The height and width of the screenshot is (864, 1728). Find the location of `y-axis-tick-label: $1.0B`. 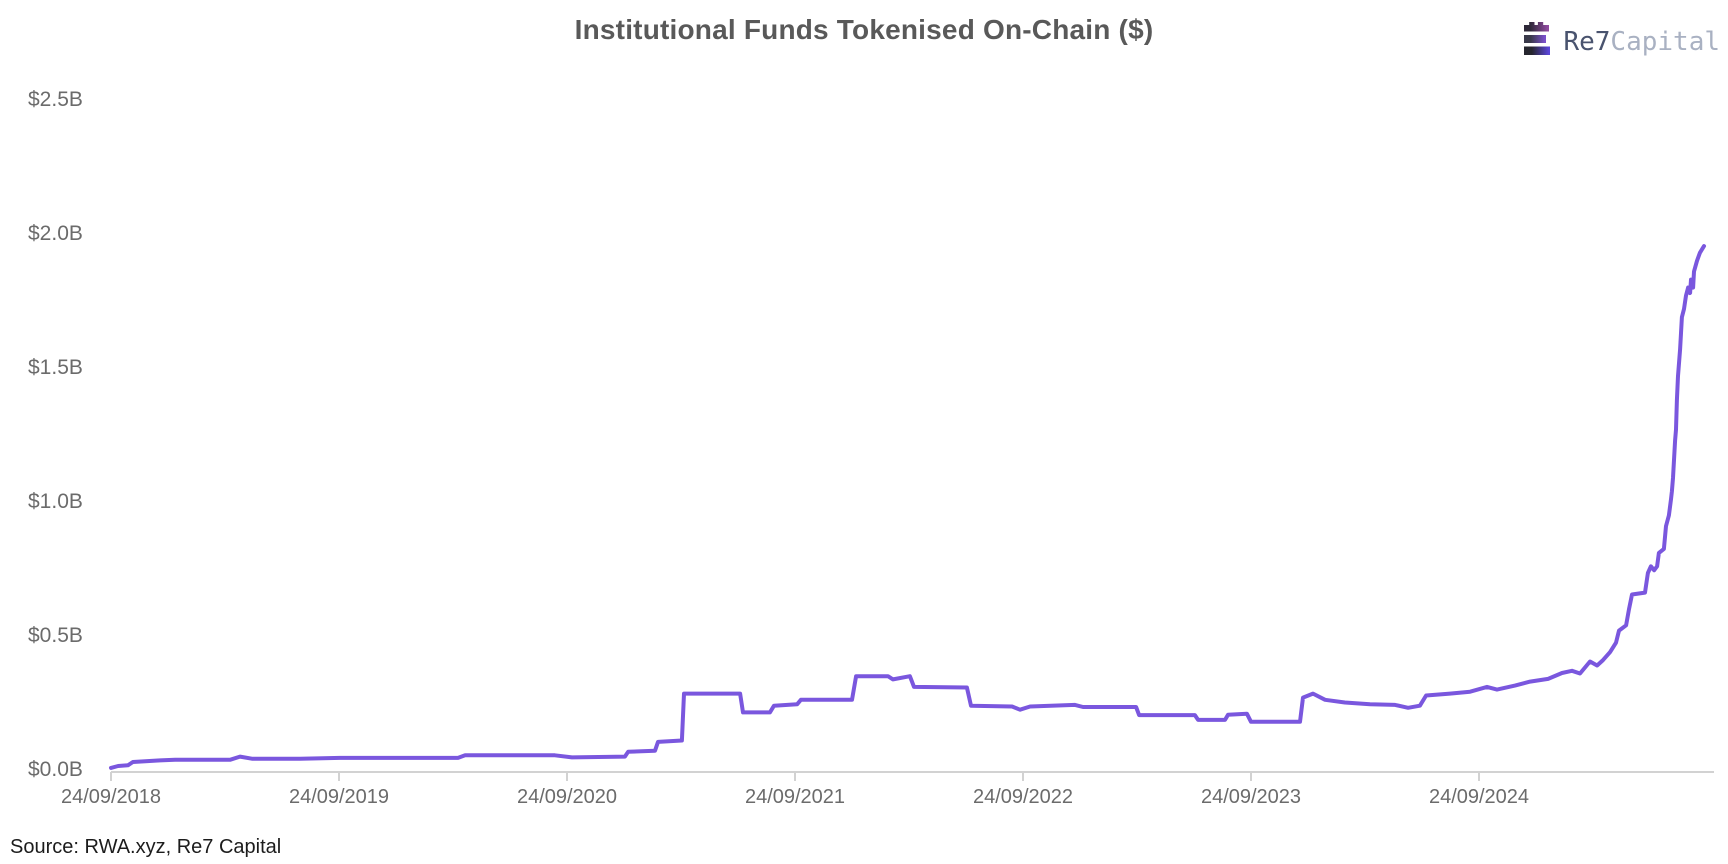

y-axis-tick-label: $1.0B is located at coordinates (55, 501).